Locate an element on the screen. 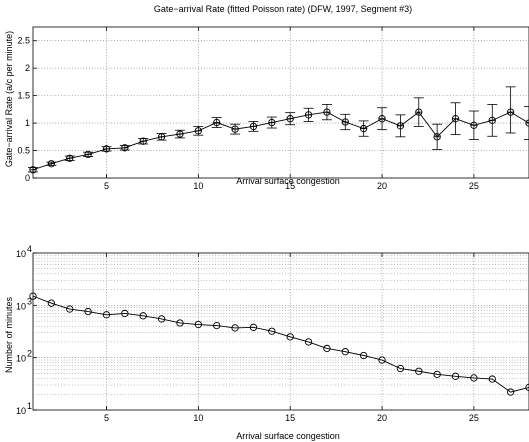 The image size is (529, 442). y-tick-exponent: 3 is located at coordinates (29, 301).